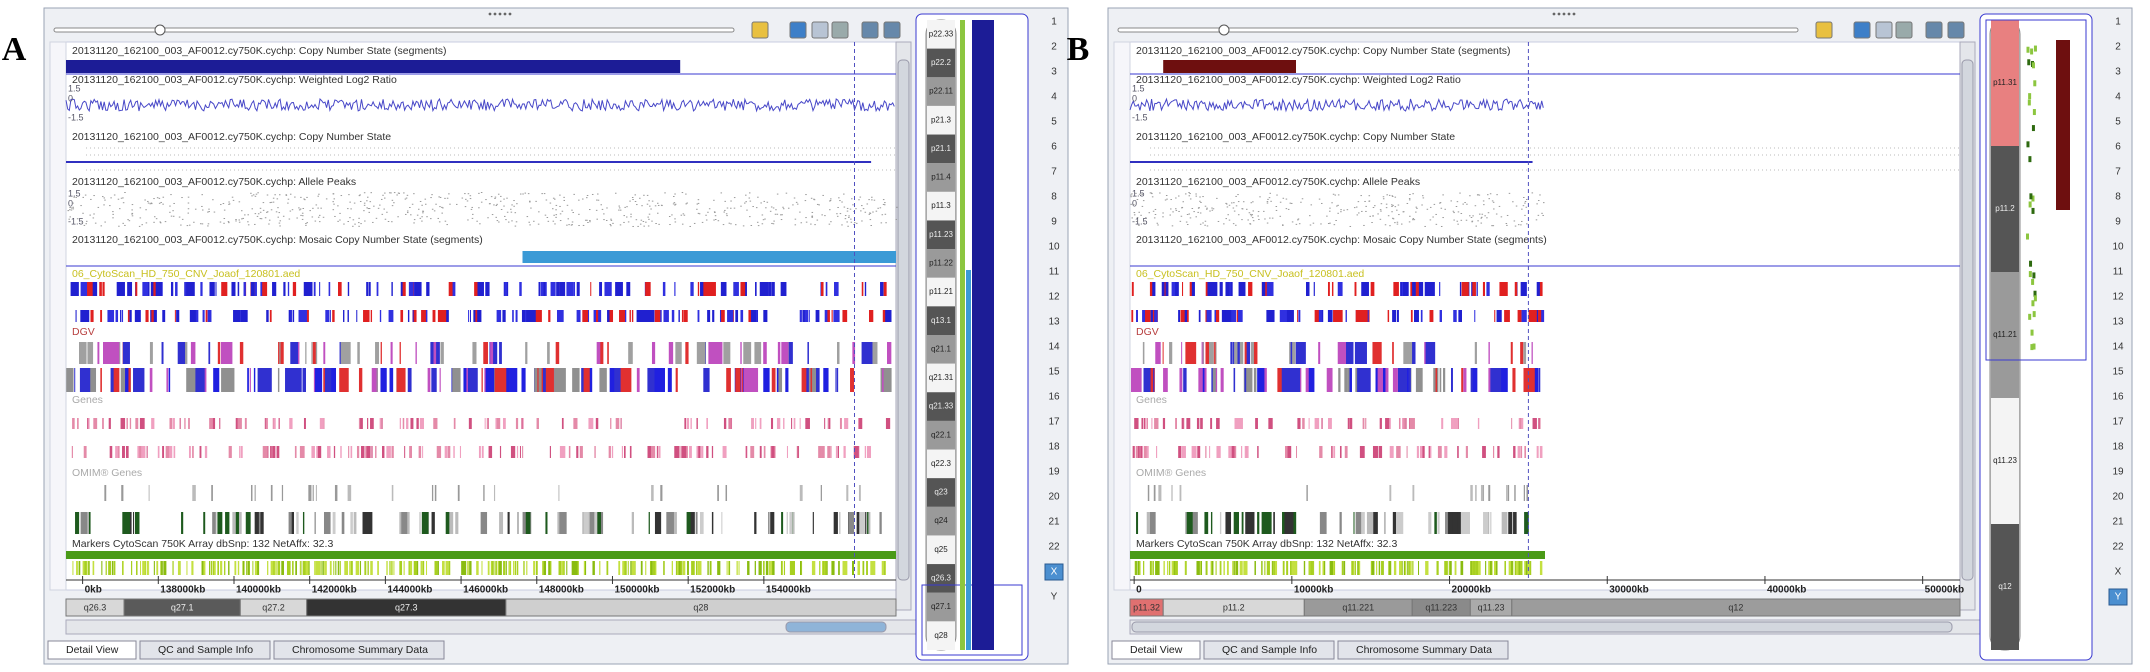 The width and height of the screenshot is (2150, 672). Describe the element at coordinates (505, 14) in the screenshot. I see `grip-dot` at that location.